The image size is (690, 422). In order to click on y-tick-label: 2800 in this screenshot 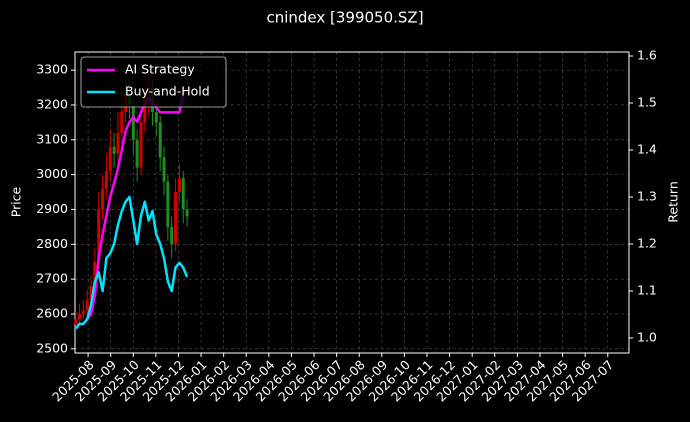, I will do `click(52, 243)`.